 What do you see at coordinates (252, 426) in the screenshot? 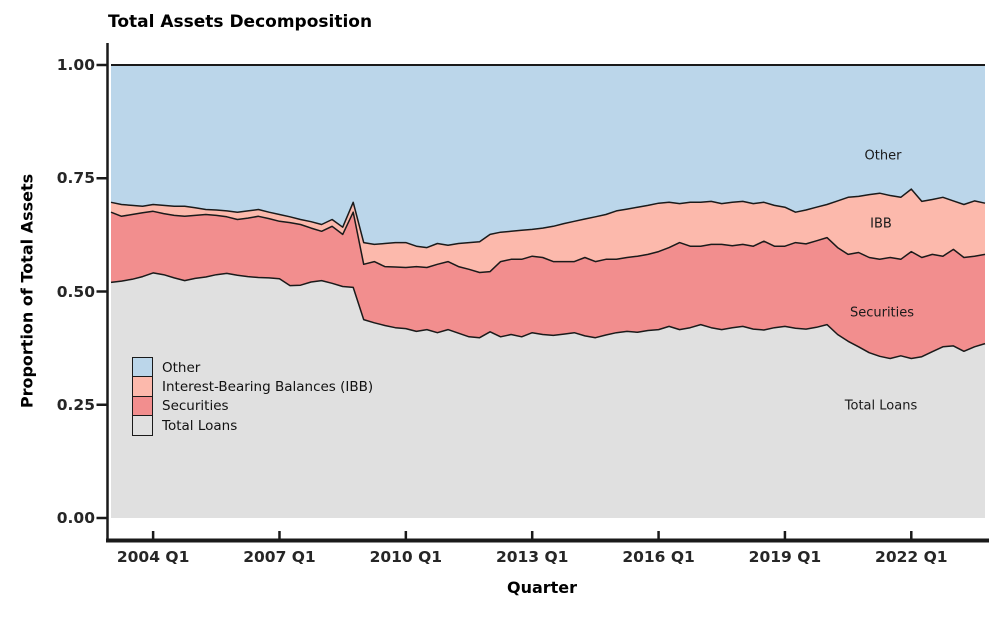
I see `legend-item: Total Loans` at bounding box center [252, 426].